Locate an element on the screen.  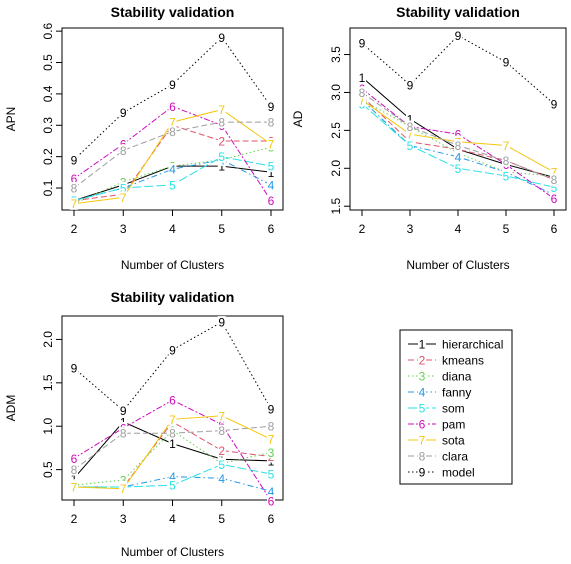
series-line-kmeans is located at coordinates (458, 138).